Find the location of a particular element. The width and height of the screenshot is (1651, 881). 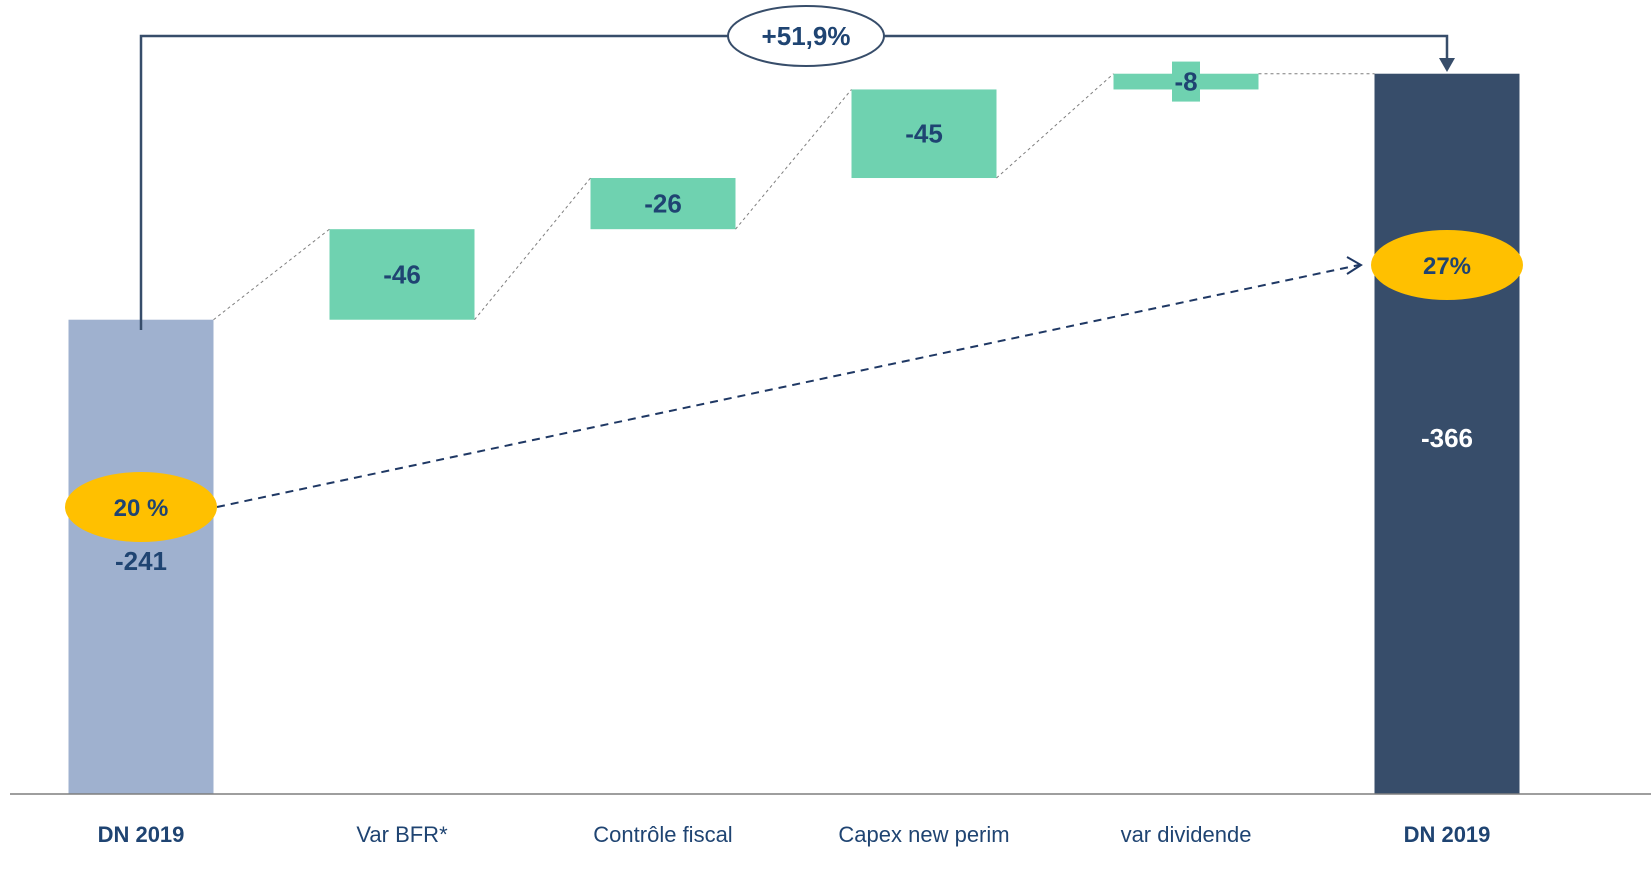

ratio-badge-start is located at coordinates (141, 507).